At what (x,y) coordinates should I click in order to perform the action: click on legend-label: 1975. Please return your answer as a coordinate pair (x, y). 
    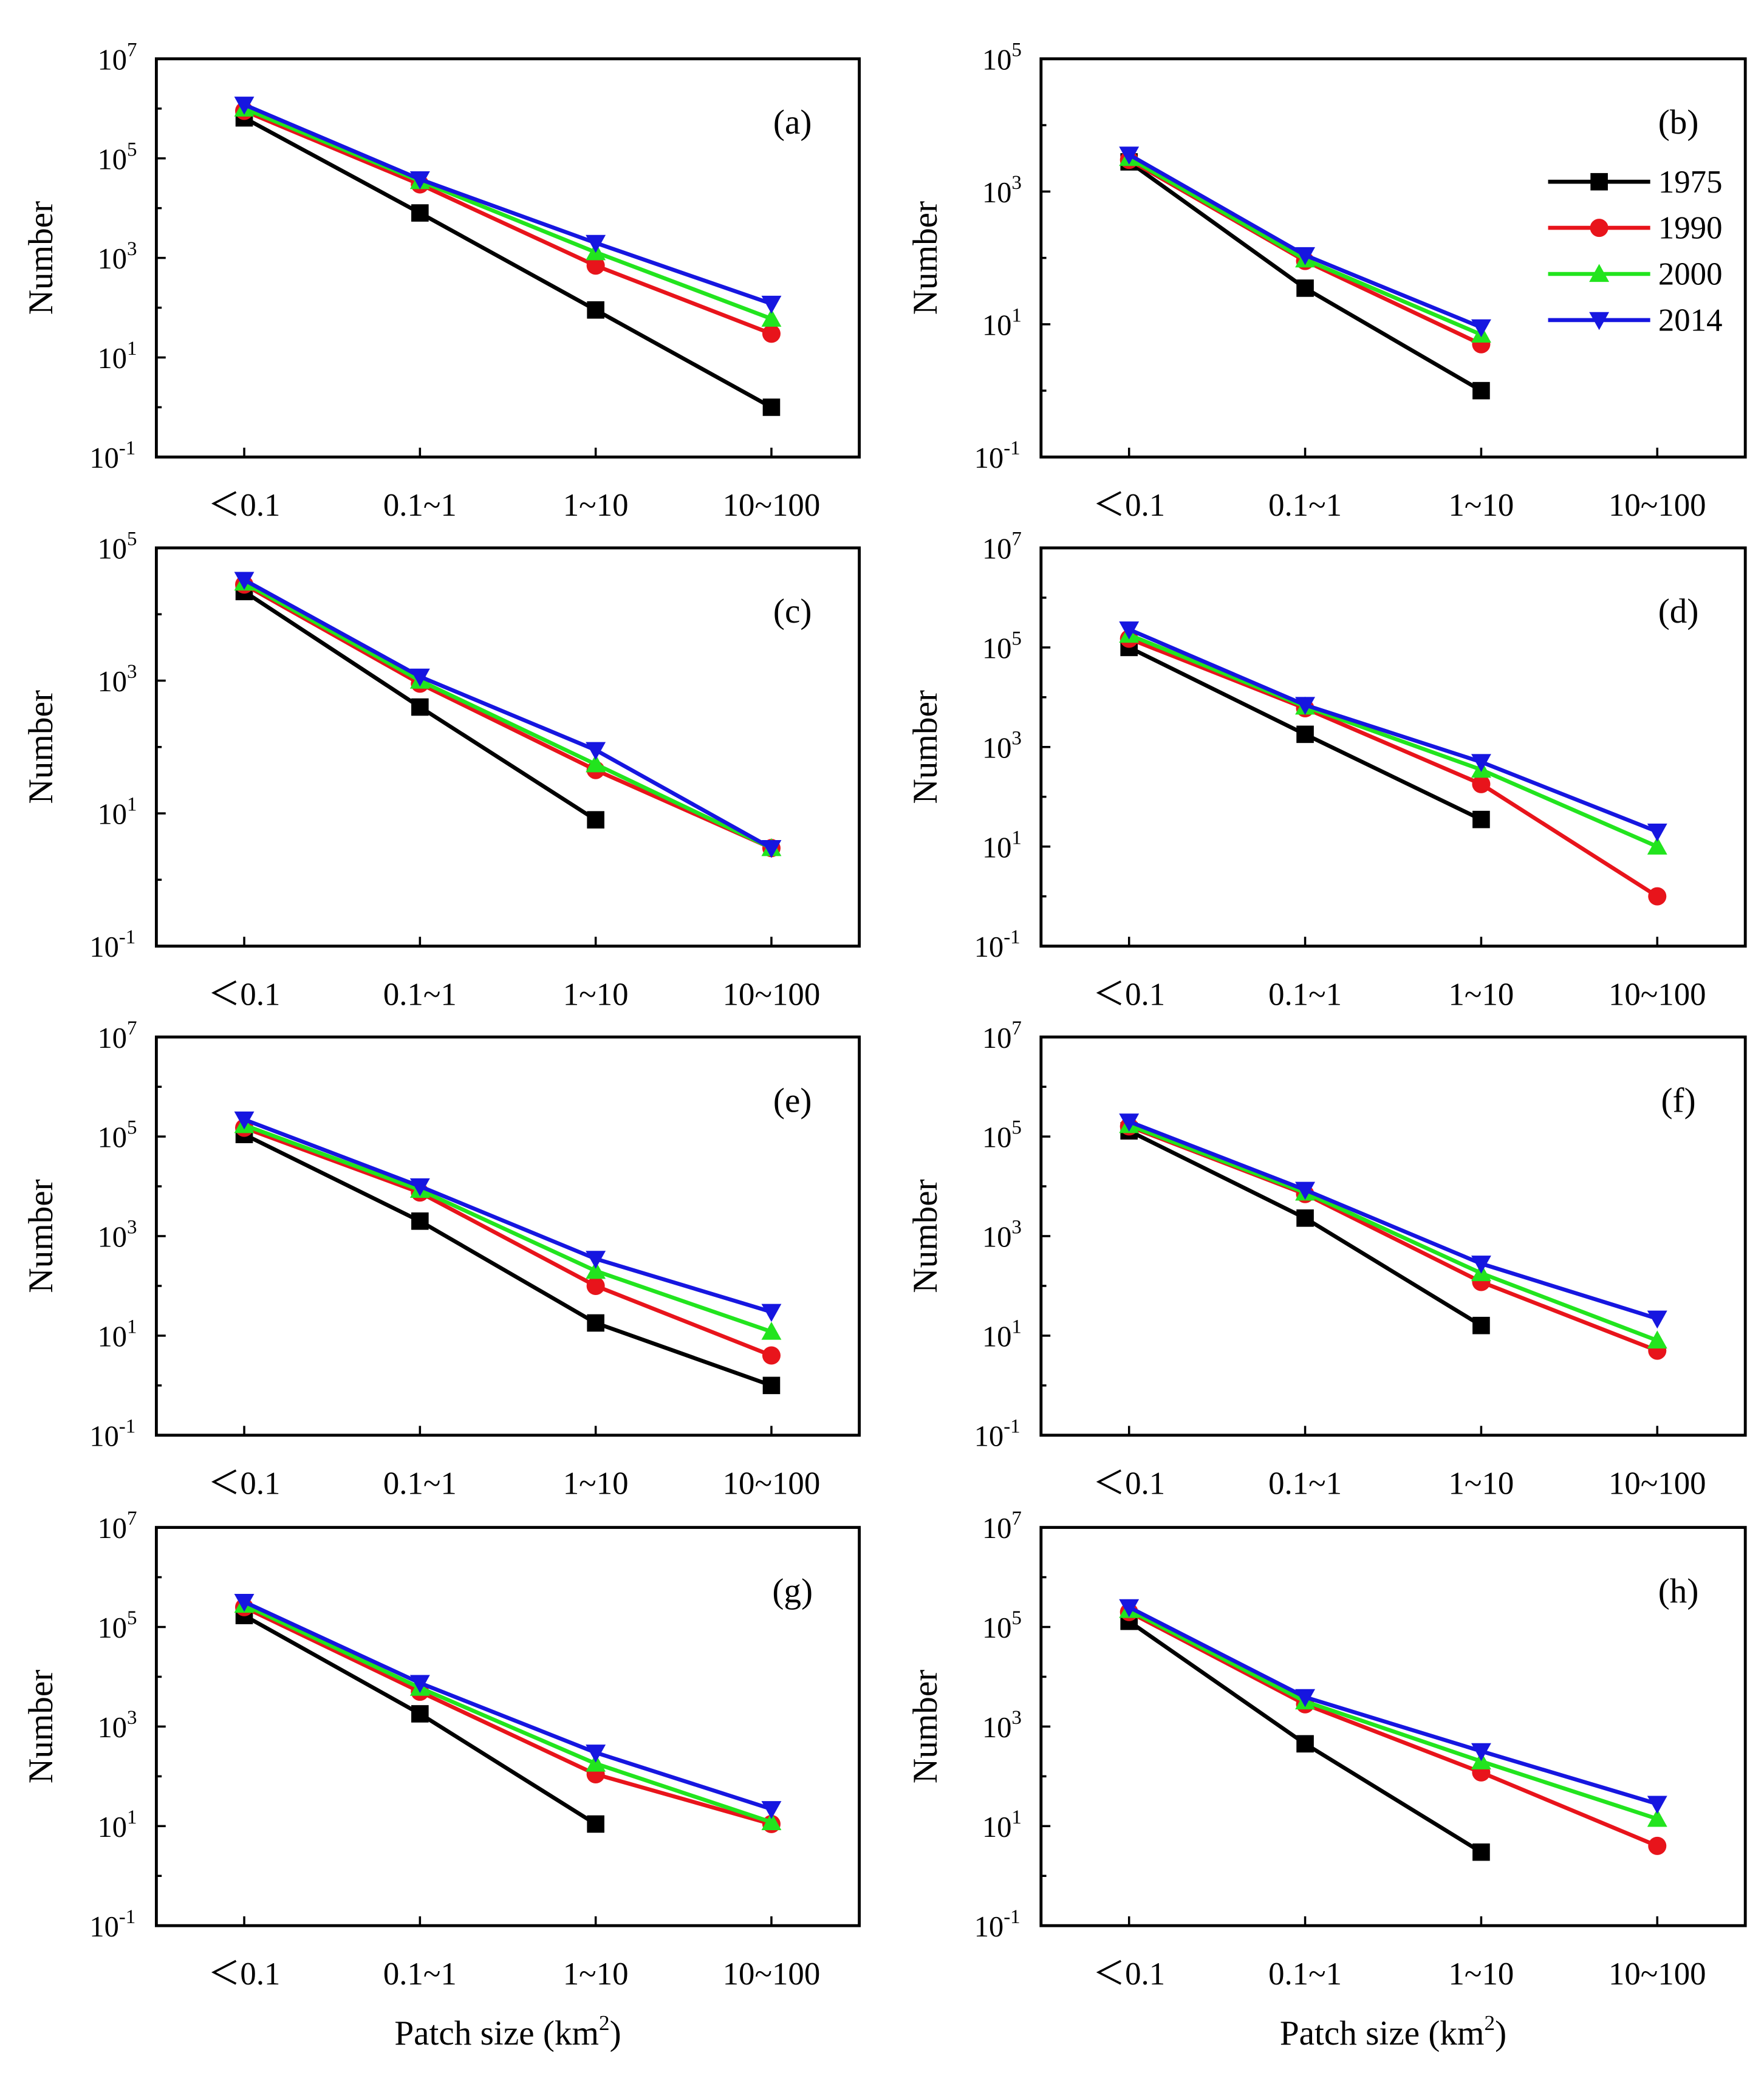
    Looking at the image, I should click on (1690, 182).